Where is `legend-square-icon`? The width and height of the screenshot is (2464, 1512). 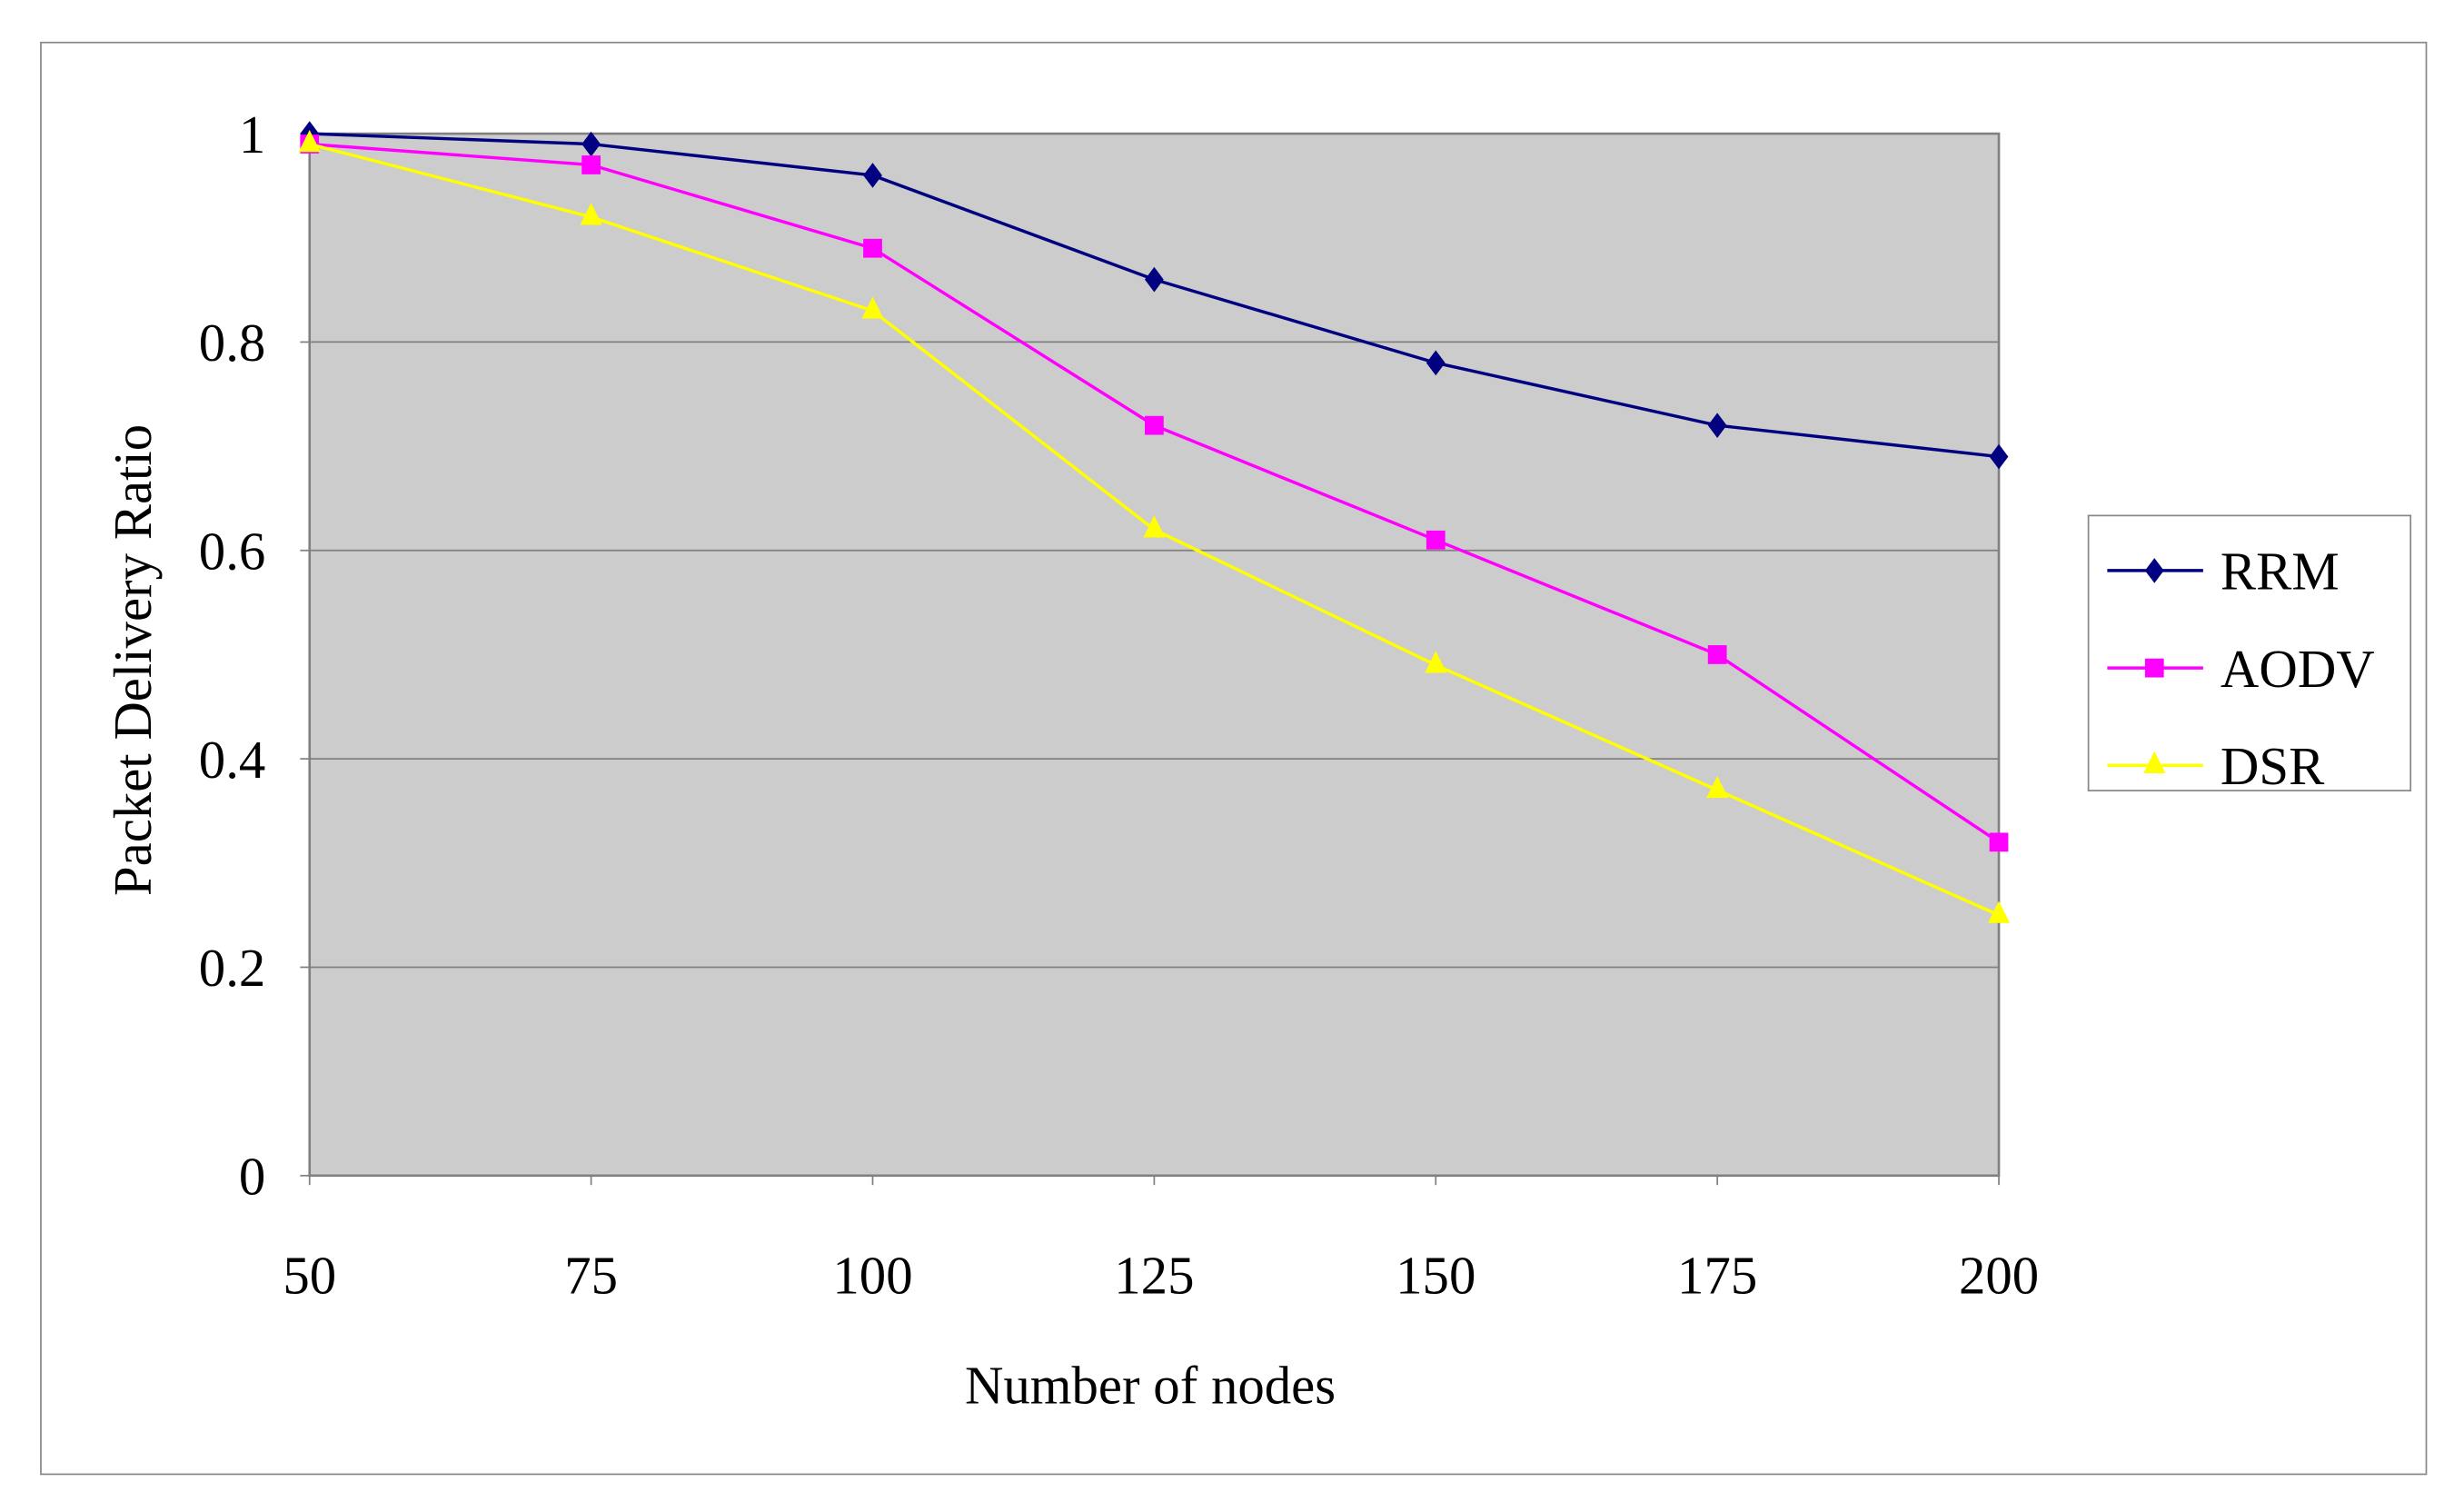
legend-square-icon is located at coordinates (2154, 668).